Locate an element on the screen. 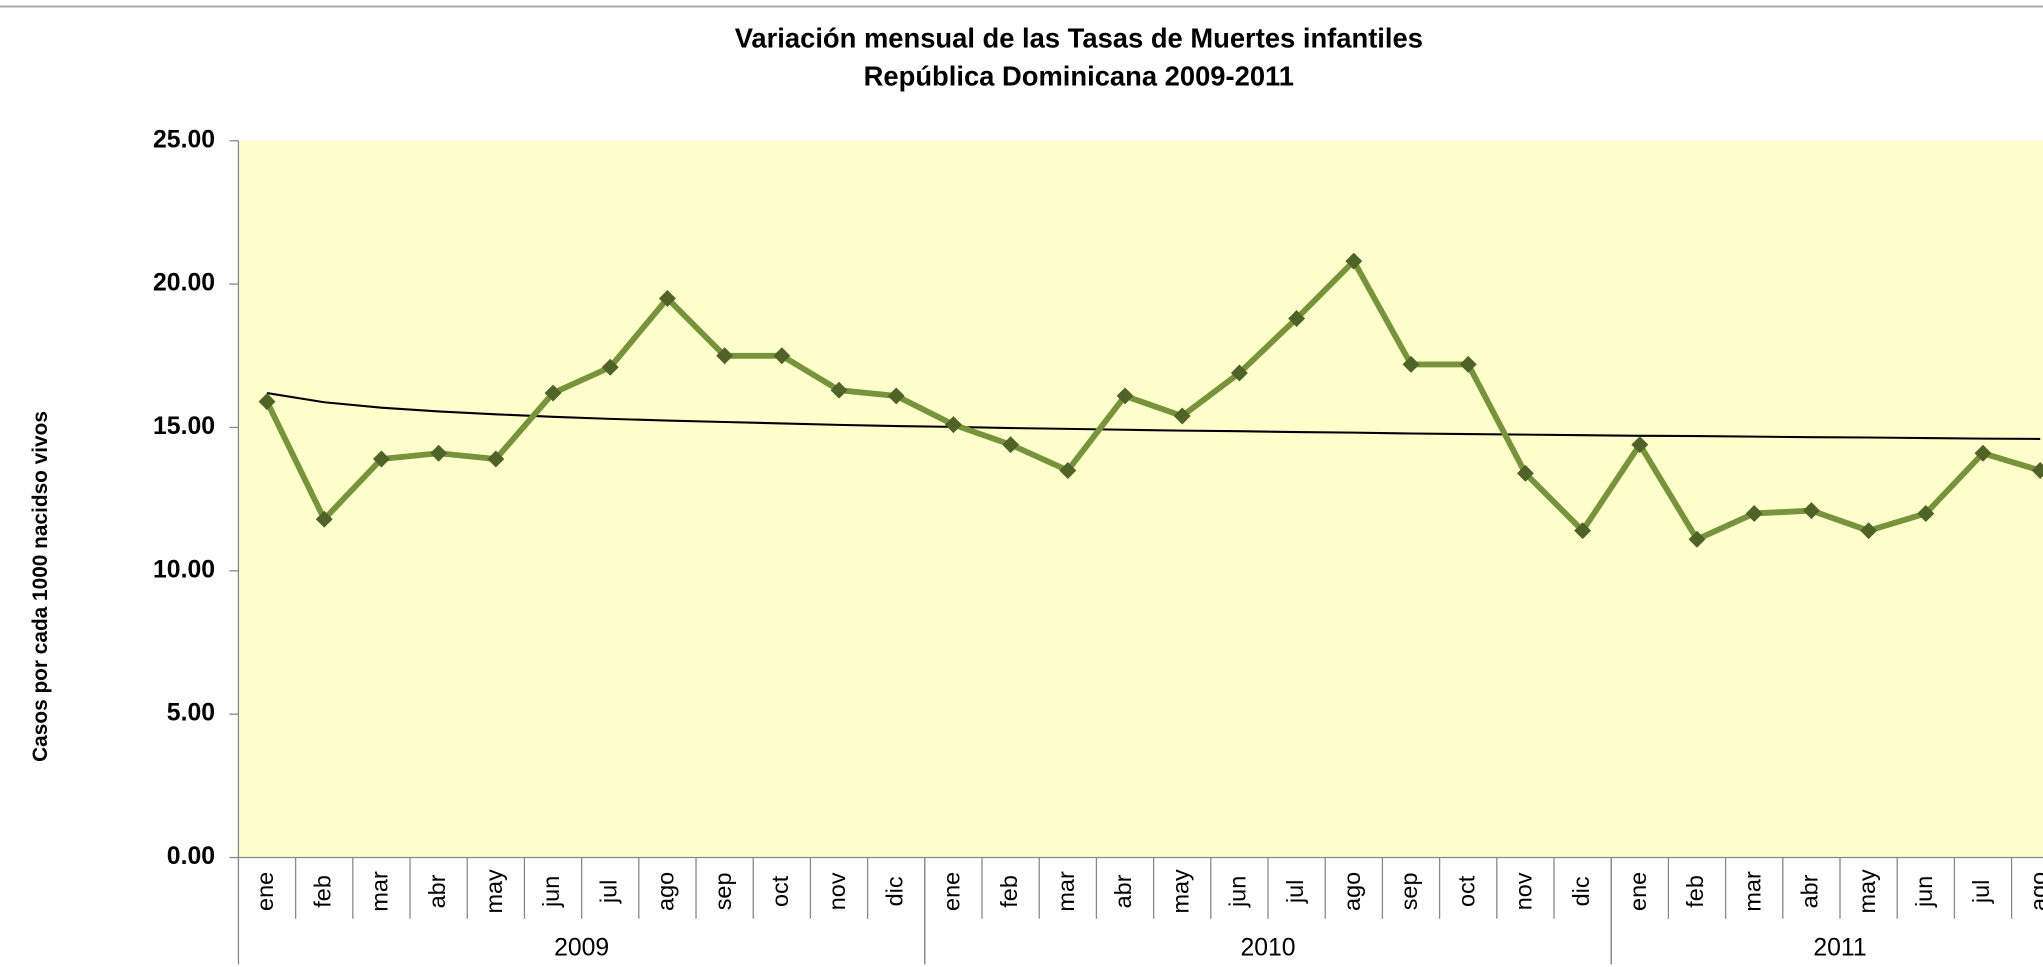 This screenshot has height=967, width=2043. y-tick-label: 5.00 is located at coordinates (191, 713).